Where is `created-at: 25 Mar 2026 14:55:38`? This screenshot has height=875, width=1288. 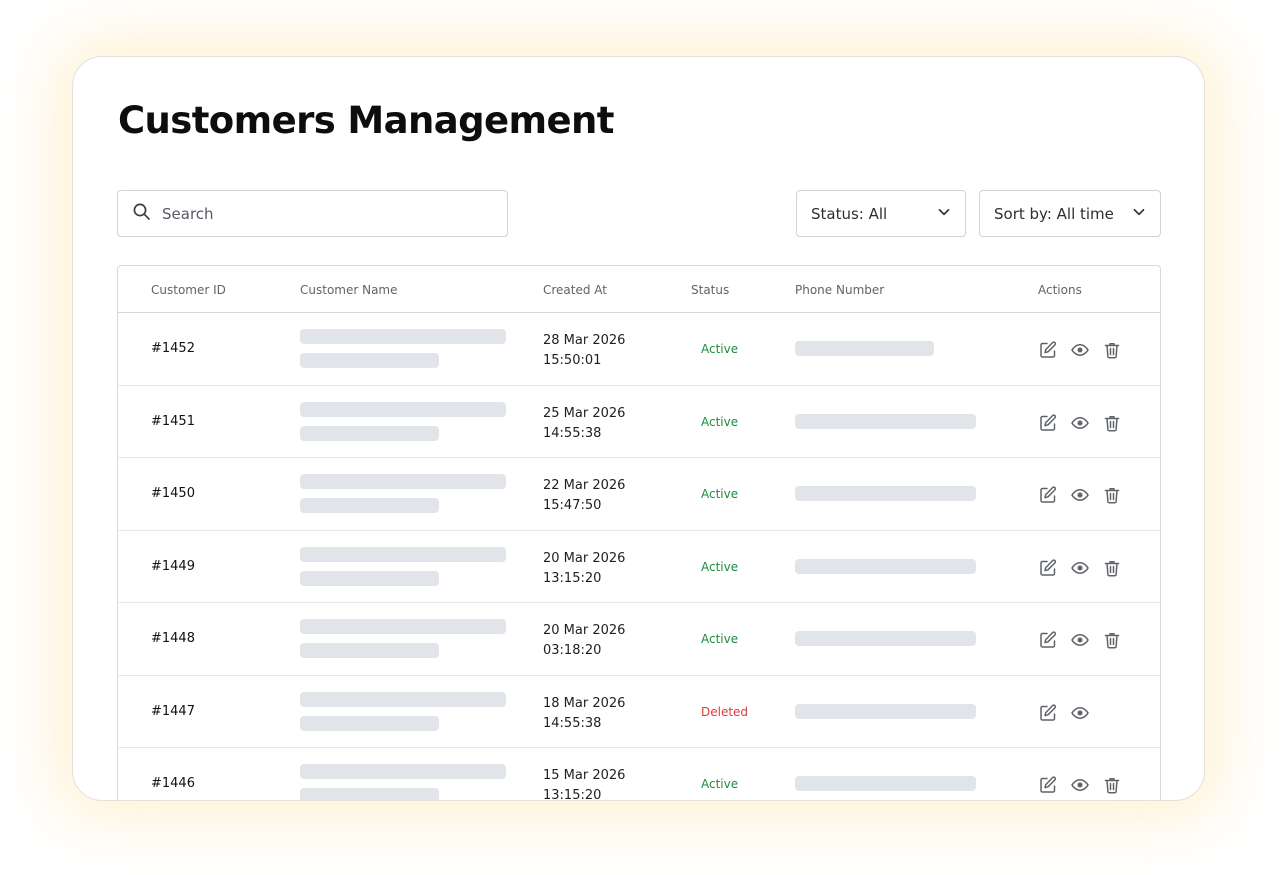
created-at: 25 Mar 2026 14:55:38 is located at coordinates (584, 424).